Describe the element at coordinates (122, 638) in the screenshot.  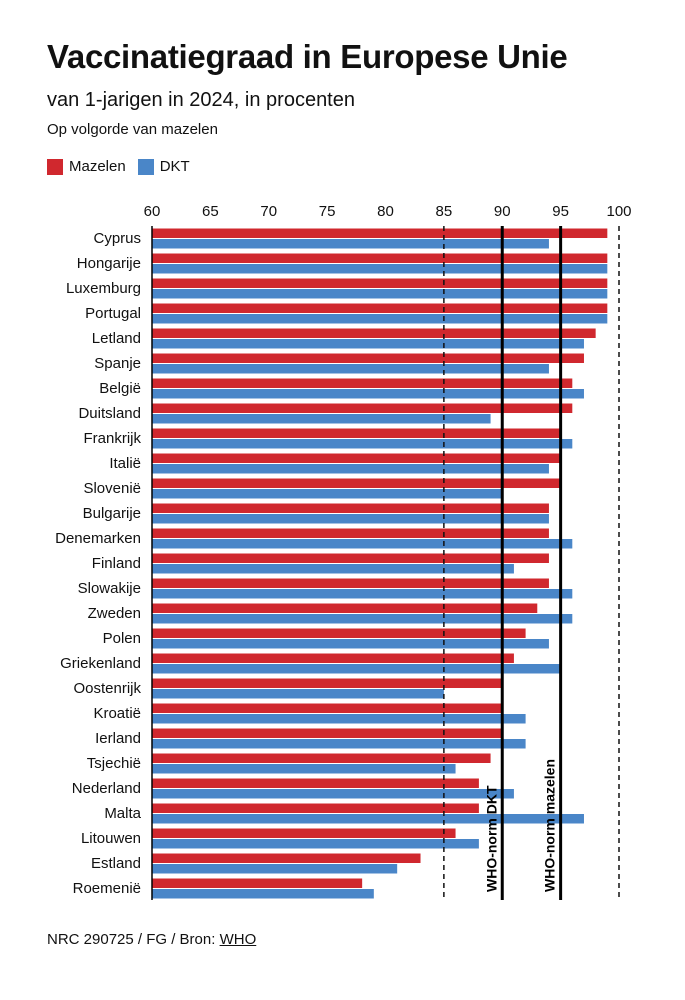
I see `category-label: Polen` at that location.